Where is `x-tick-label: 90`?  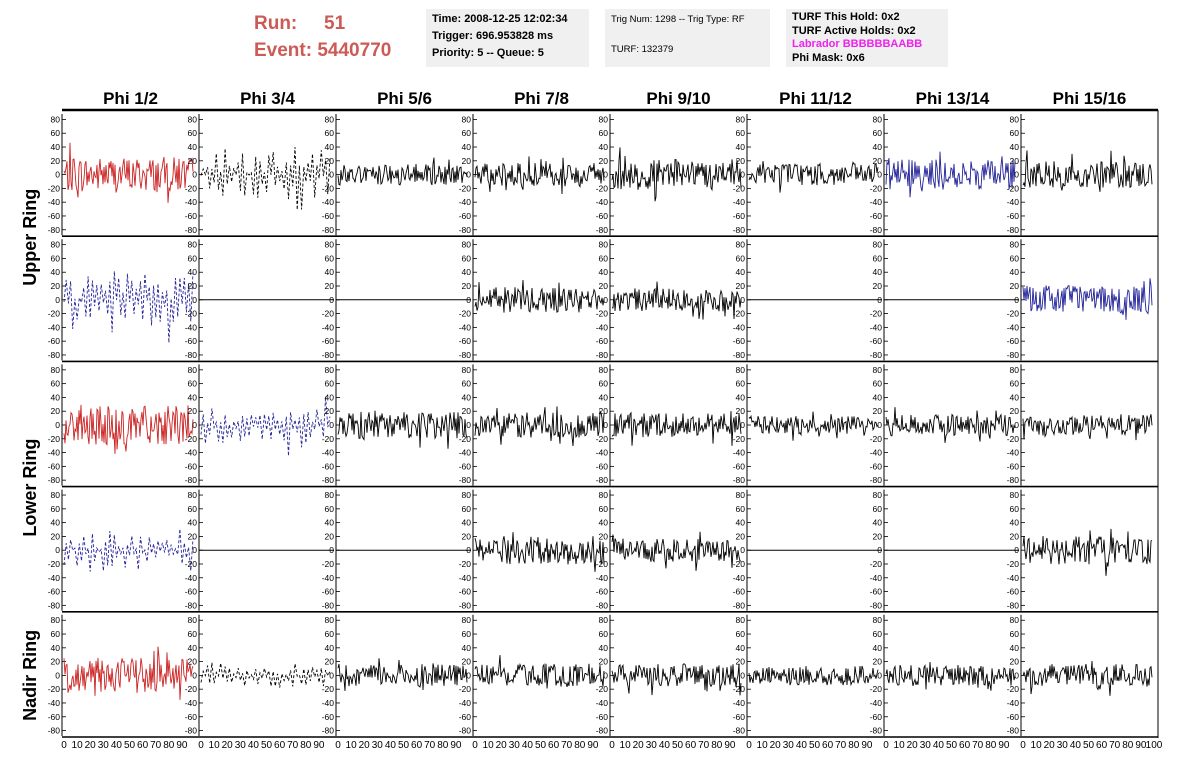
x-tick-label: 90 is located at coordinates (867, 745).